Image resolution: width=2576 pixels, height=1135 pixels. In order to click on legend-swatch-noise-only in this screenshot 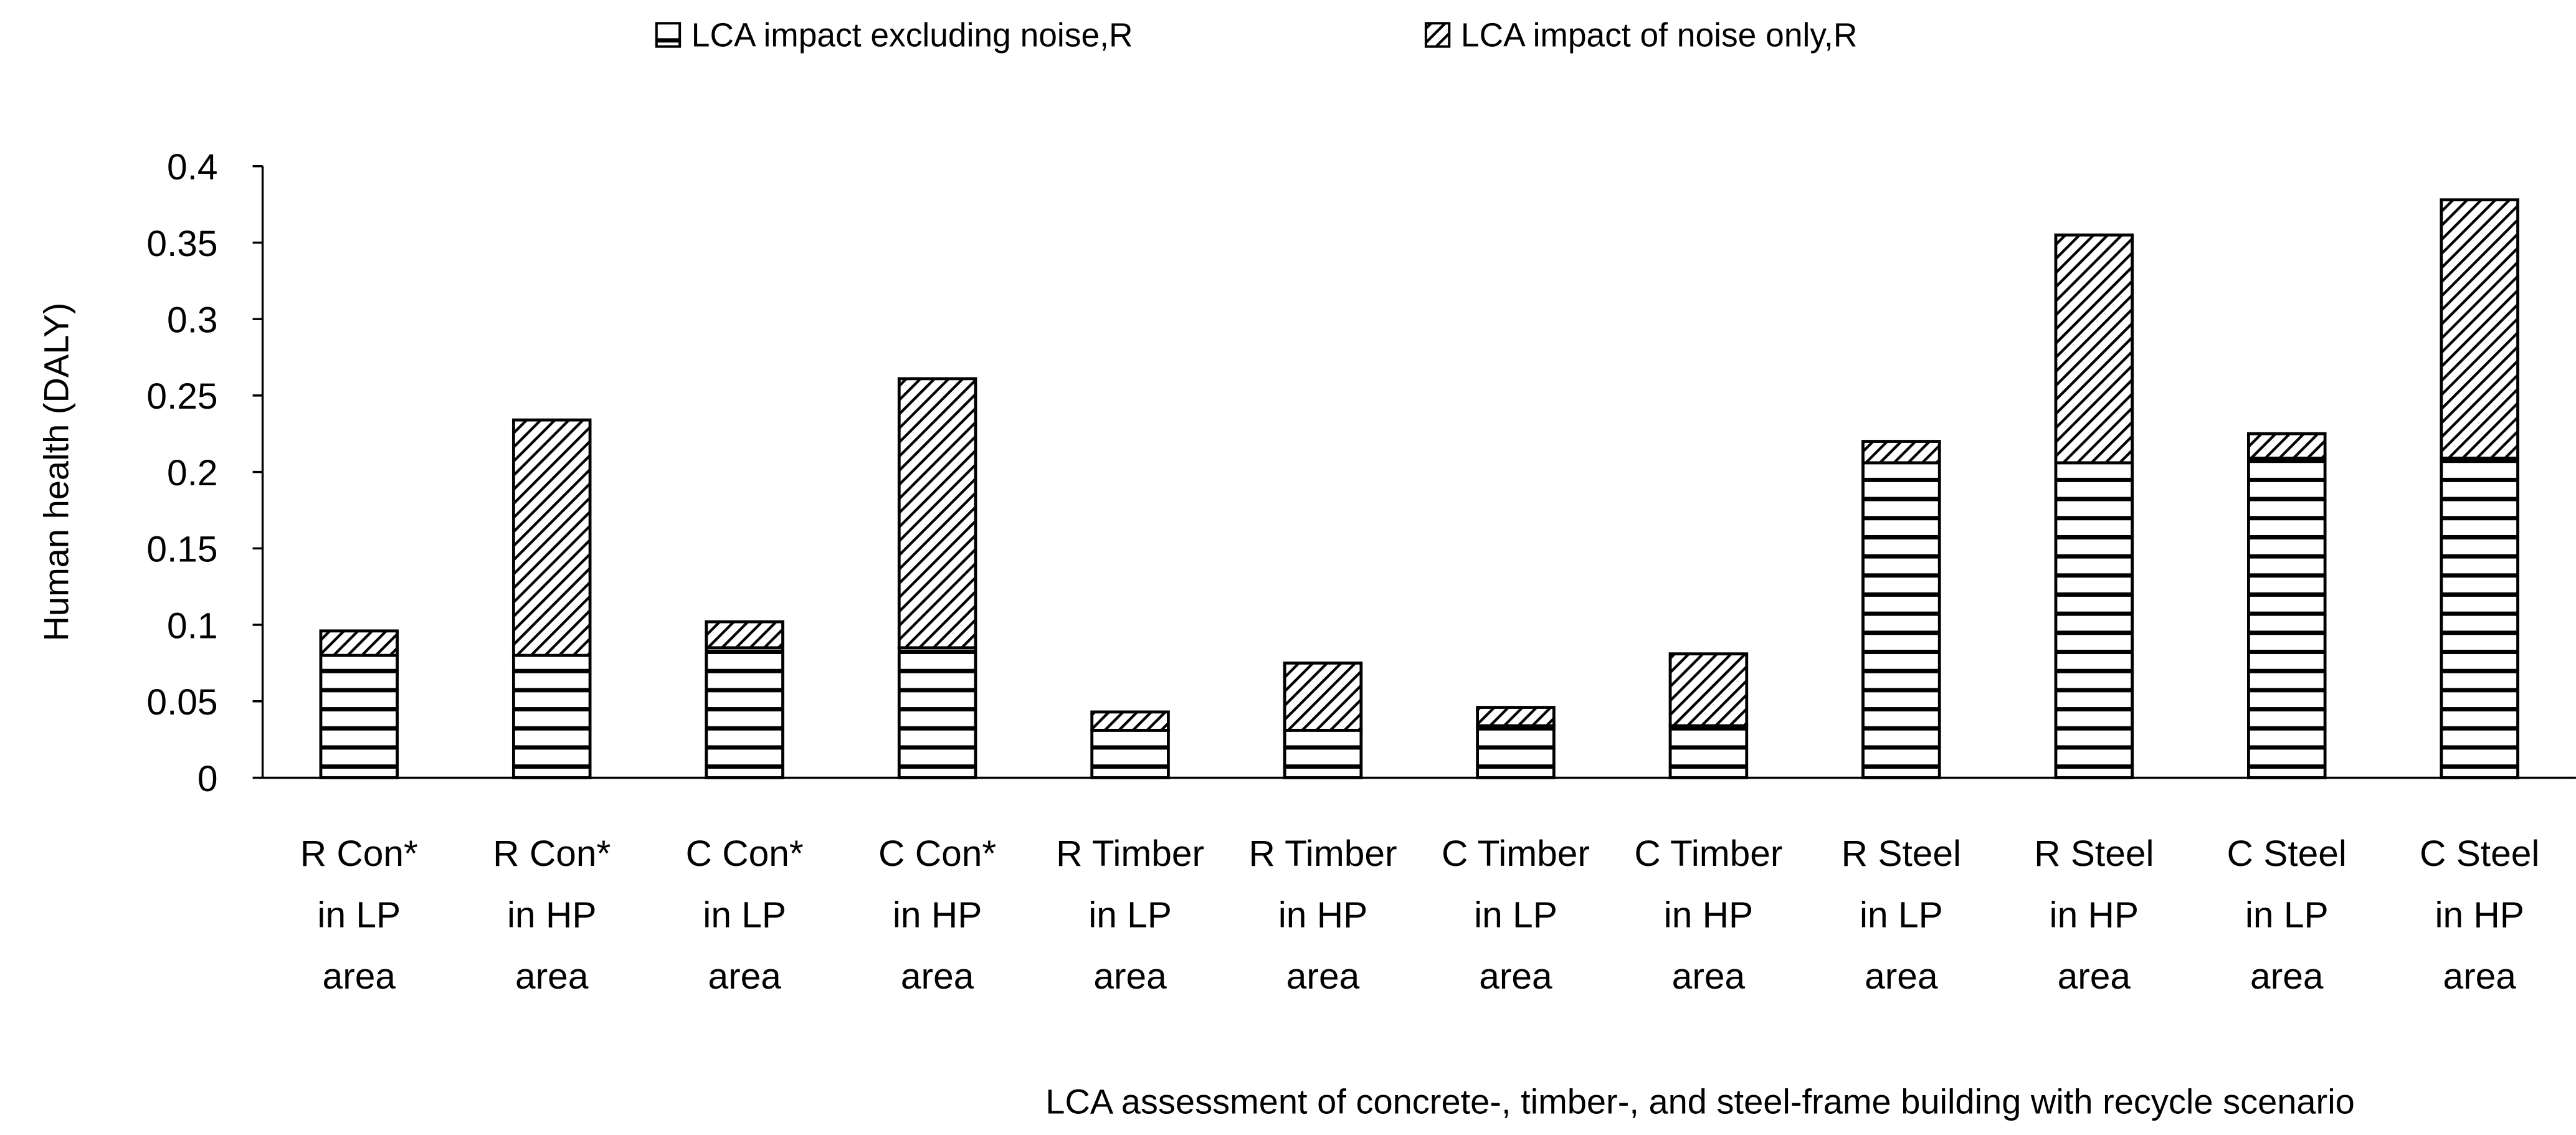, I will do `click(1437, 35)`.